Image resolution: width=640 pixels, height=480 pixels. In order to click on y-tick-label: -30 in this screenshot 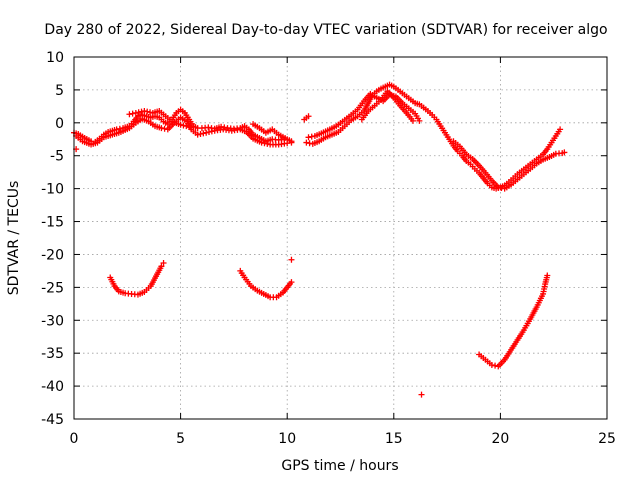, I will do `click(52, 321)`.